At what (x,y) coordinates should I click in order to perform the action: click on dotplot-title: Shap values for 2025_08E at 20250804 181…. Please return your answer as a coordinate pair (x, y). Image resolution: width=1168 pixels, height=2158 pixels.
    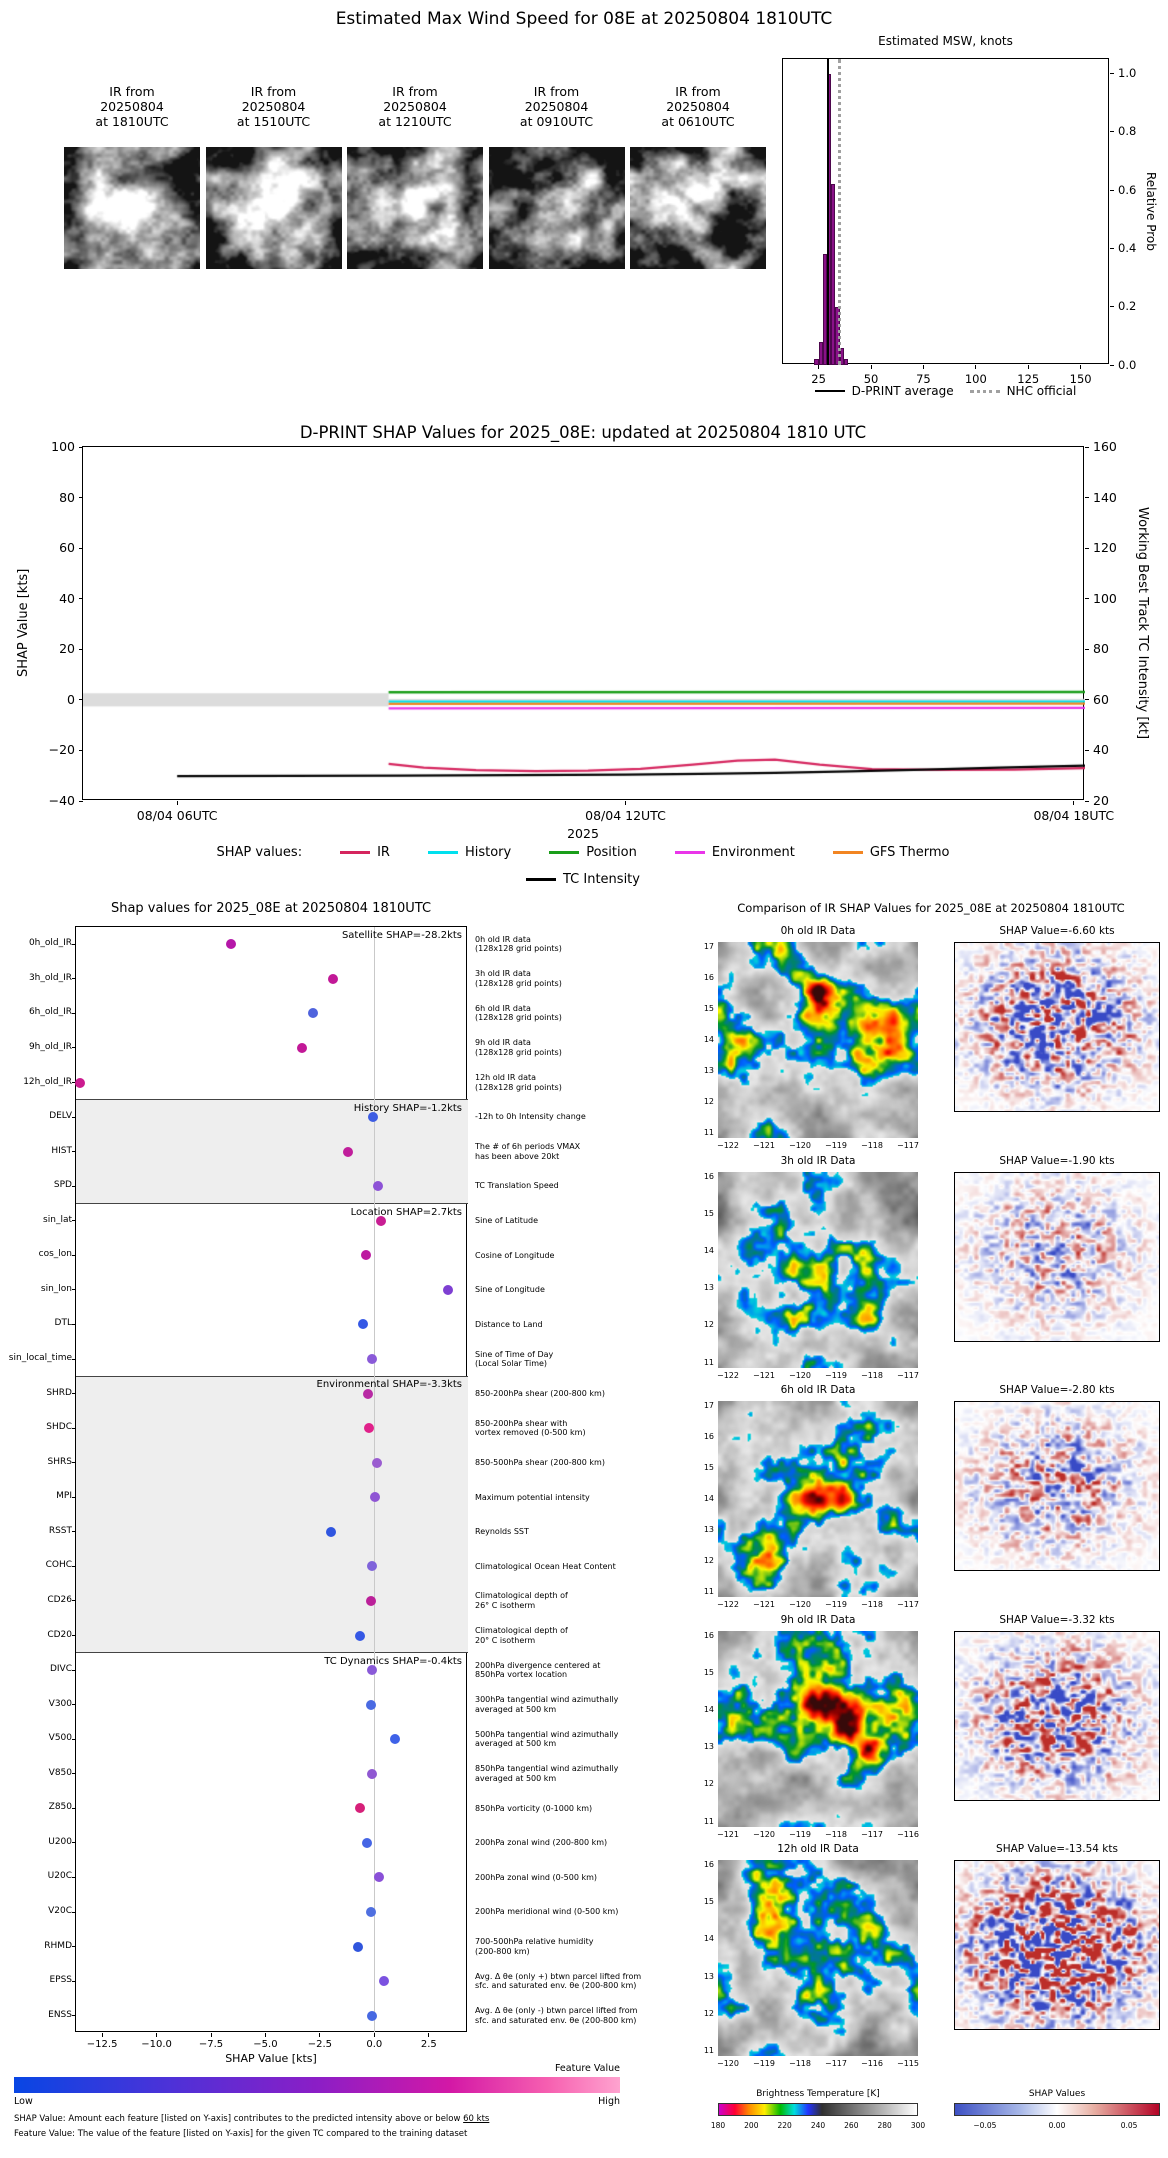
    Looking at the image, I should click on (271, 908).